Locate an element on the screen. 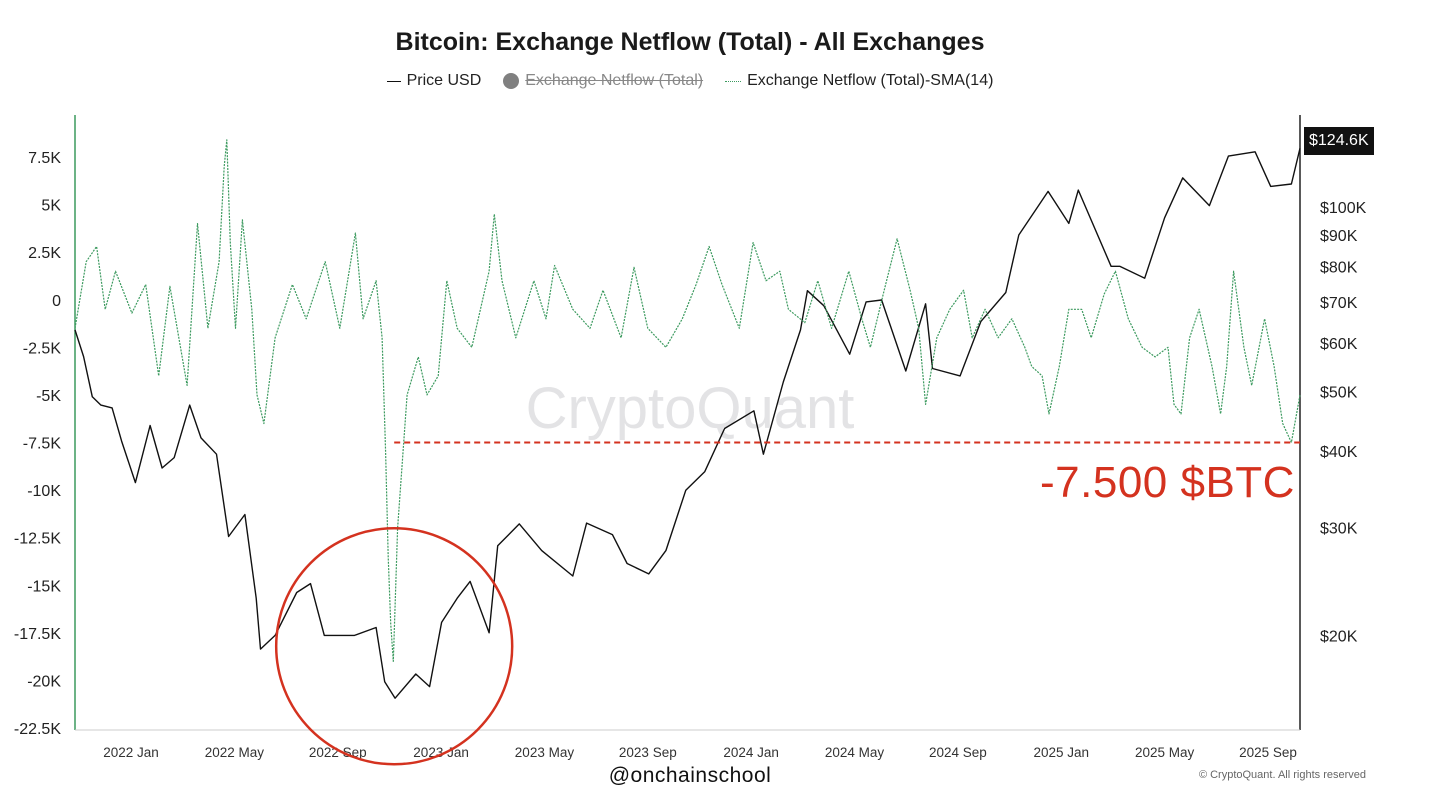  left-y-tick-label: -7.5K is located at coordinates (42, 444).